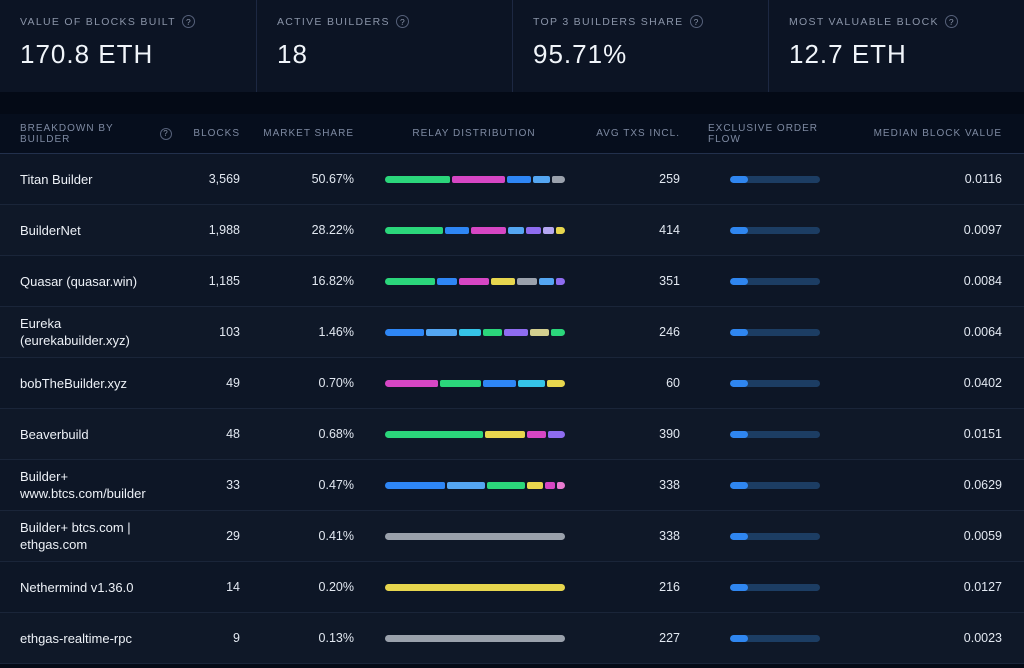 Image resolution: width=1024 pixels, height=668 pixels. Describe the element at coordinates (75, 536) in the screenshot. I see `builder-name: Builder+ btcs.com | ethgas.com` at that location.